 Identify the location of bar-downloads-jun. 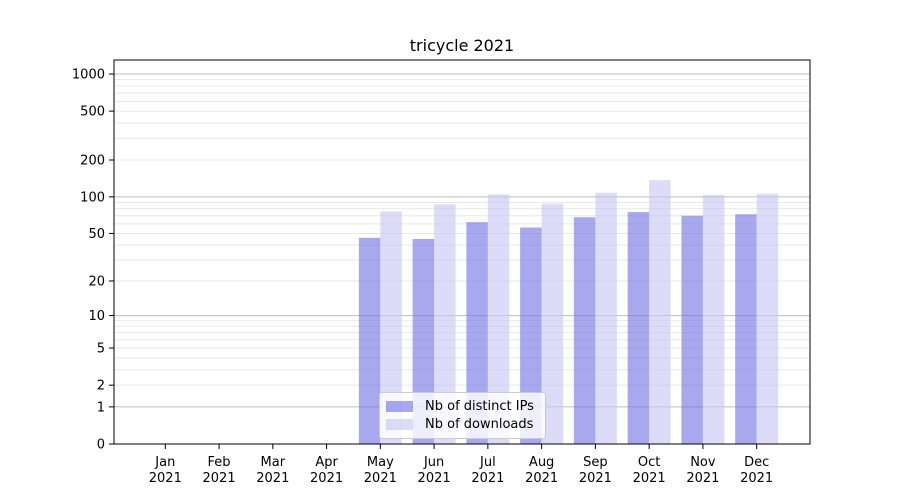
(445, 324).